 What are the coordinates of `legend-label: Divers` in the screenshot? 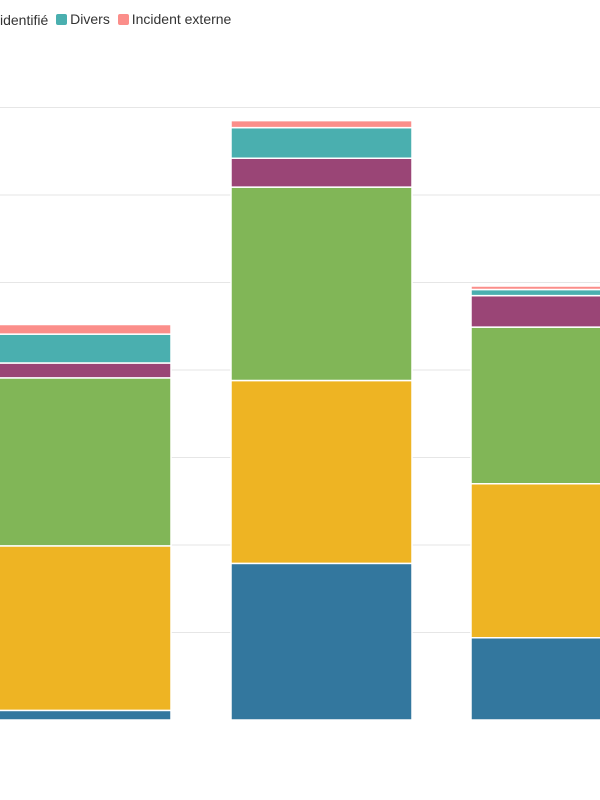 It's located at (90, 19).